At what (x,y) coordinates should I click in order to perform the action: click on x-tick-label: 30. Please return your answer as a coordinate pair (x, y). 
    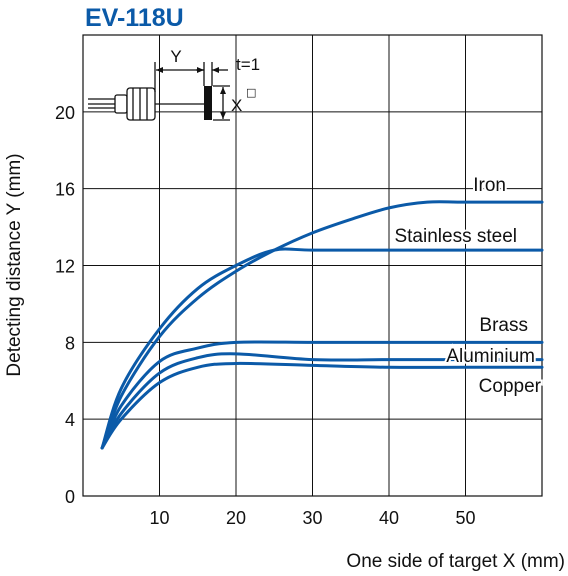
    Looking at the image, I should click on (312, 518).